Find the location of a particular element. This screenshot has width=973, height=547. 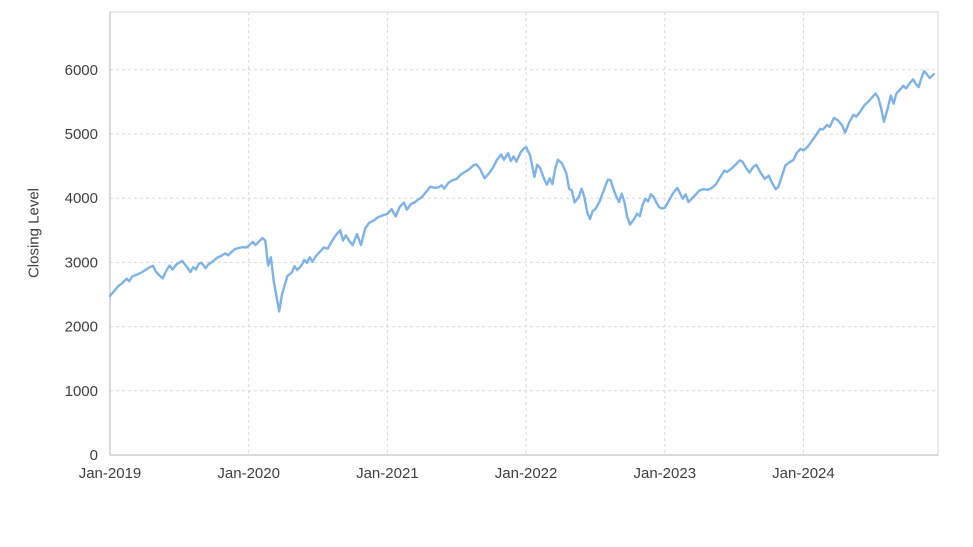

x-tick-label: Jan-2024 is located at coordinates (803, 473).